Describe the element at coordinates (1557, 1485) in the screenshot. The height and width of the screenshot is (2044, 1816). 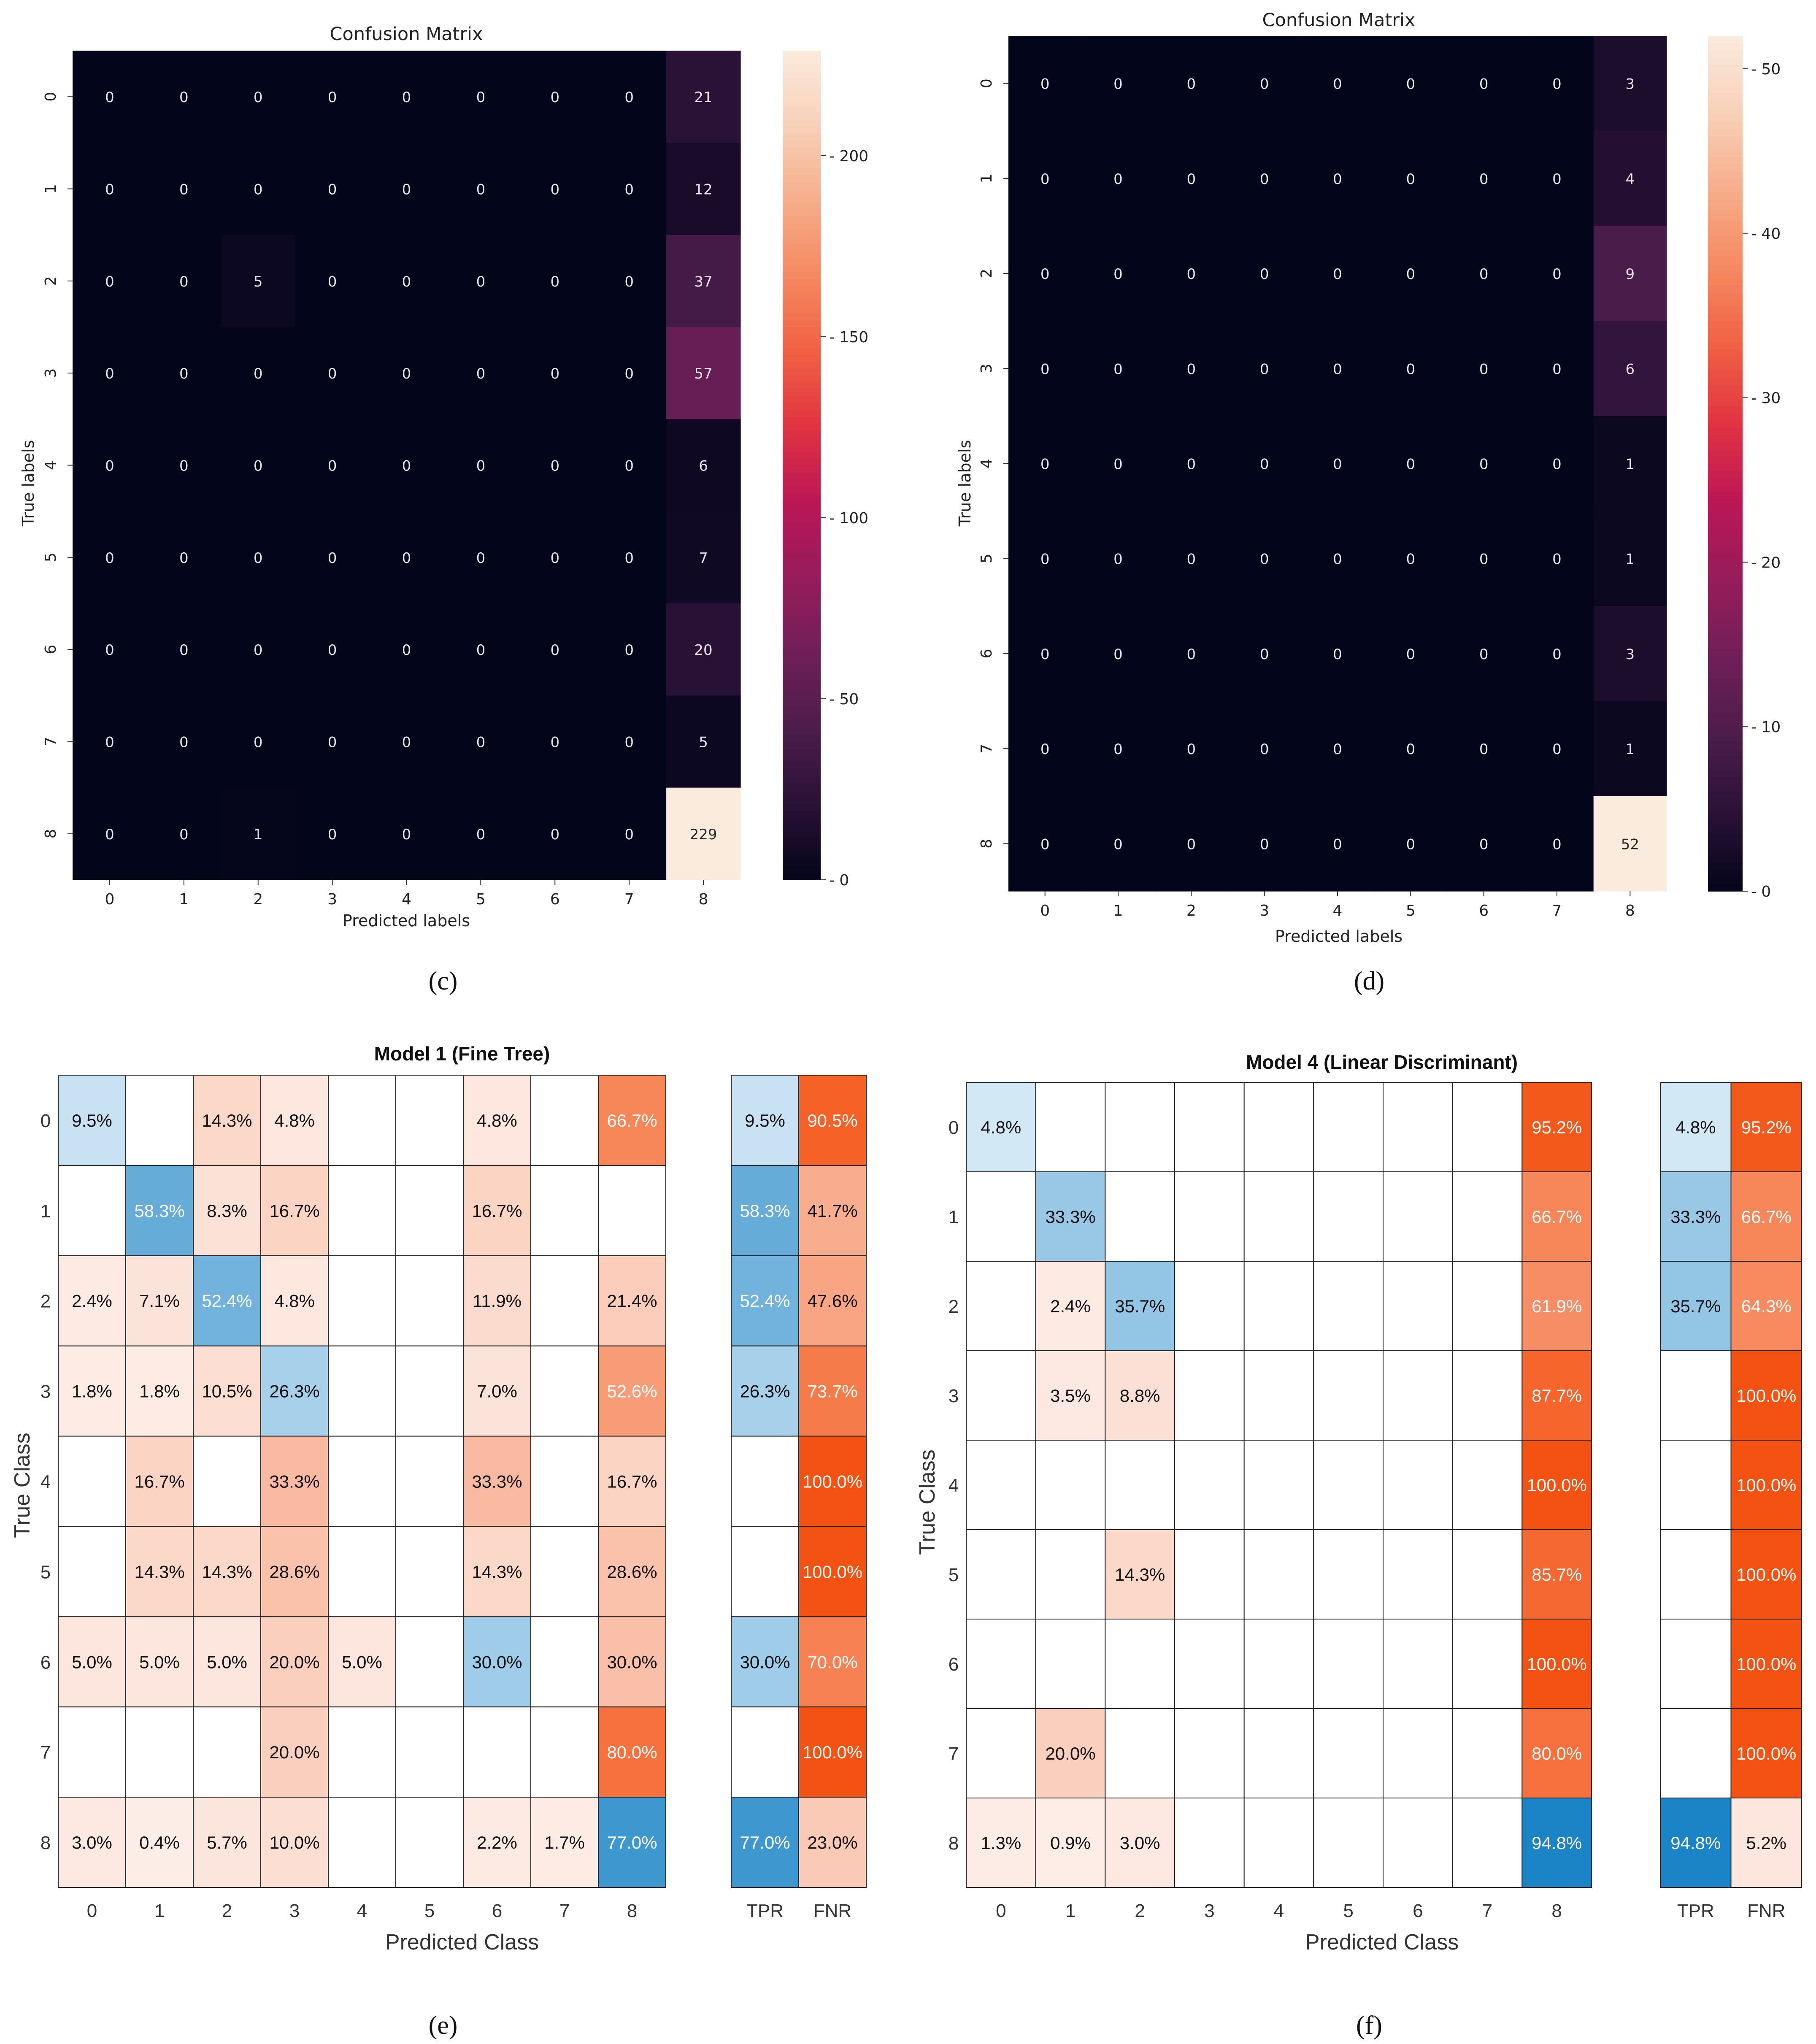
I see `cell-percent-label: 100.0%` at that location.